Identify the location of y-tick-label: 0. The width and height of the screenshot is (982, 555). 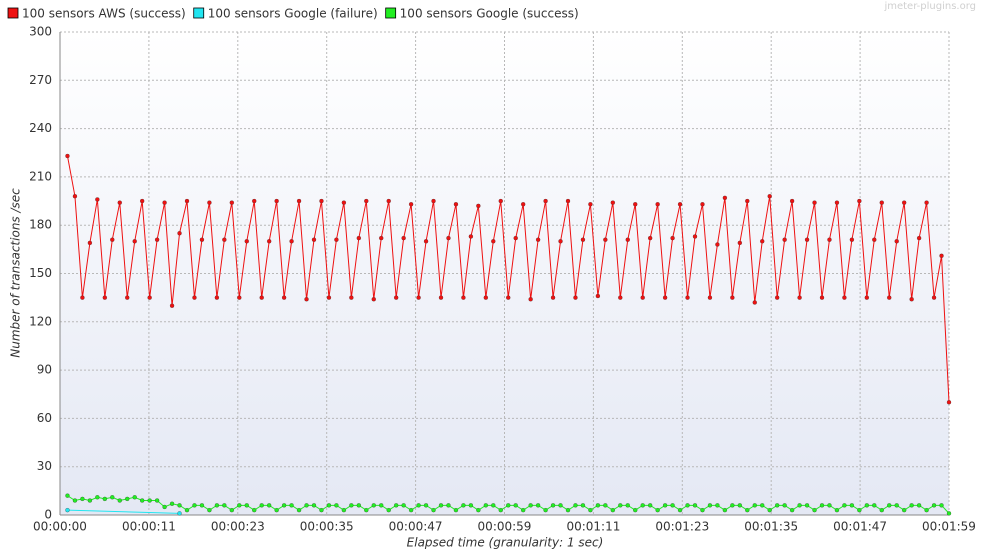
(48, 515).